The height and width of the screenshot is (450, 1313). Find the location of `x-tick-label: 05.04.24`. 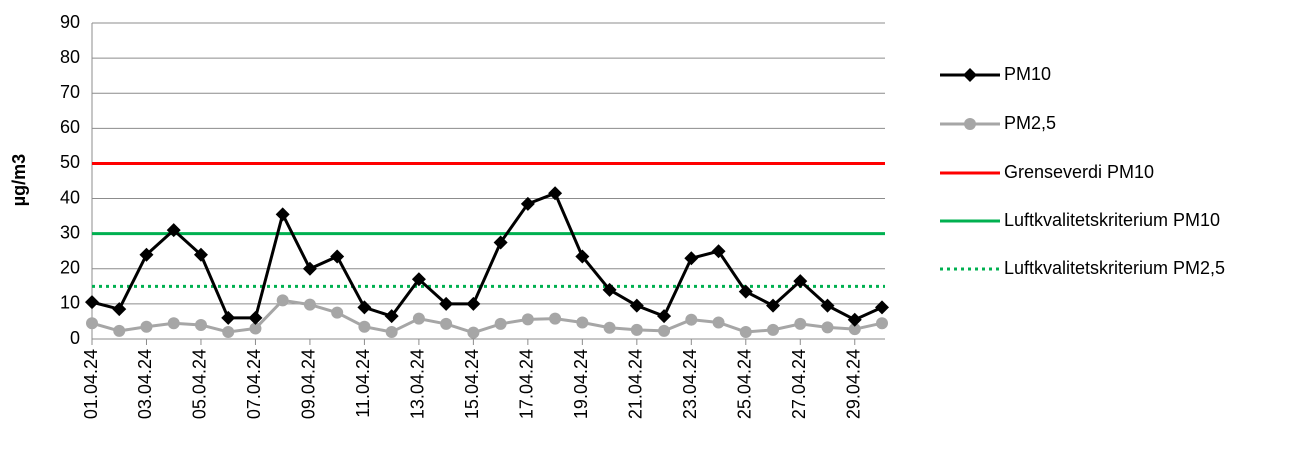

x-tick-label: 05.04.24 is located at coordinates (200, 384).